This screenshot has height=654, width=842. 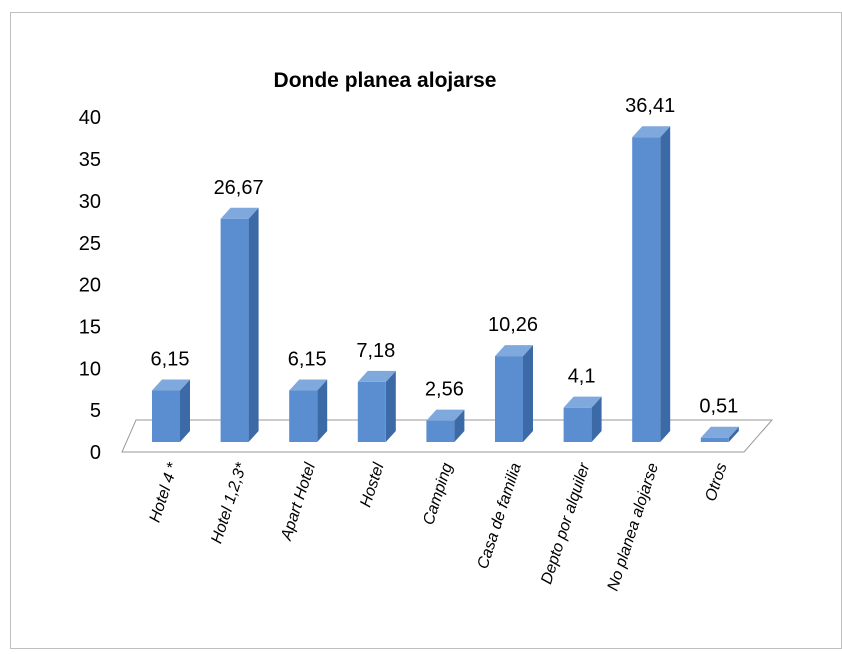 I want to click on data-label: 36,41, so click(x=650, y=106).